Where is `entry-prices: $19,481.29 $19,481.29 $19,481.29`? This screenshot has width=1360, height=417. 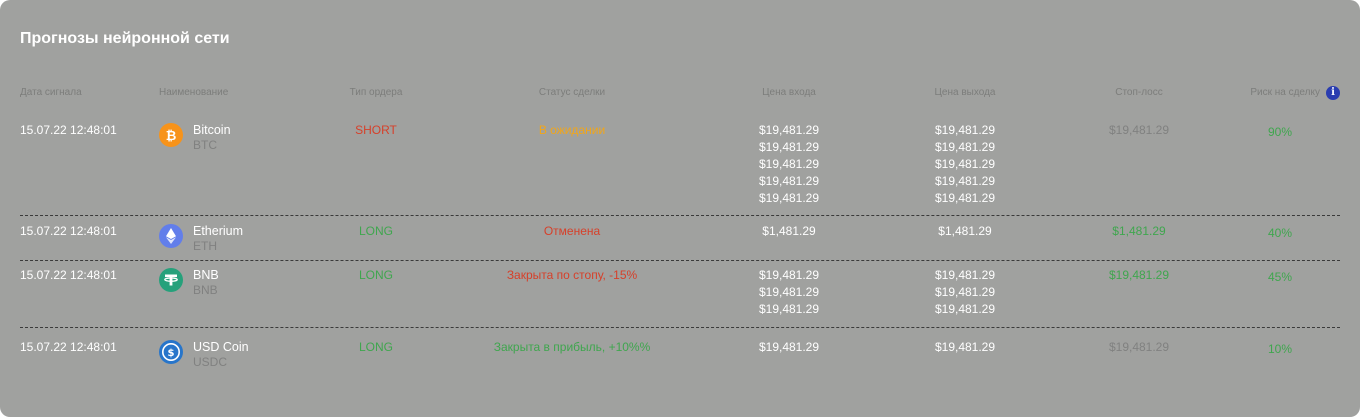 entry-prices: $19,481.29 $19,481.29 $19,481.29 is located at coordinates (789, 292).